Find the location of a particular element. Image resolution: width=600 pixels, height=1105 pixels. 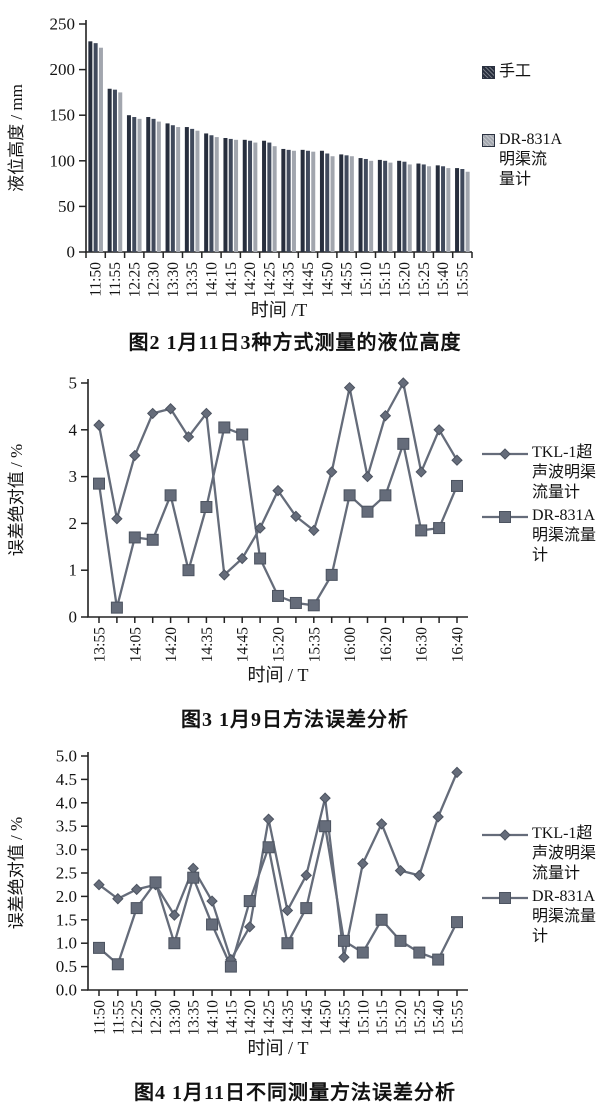

legend-item: TKL-1超 声波明渠 流量计 is located at coordinates (541, 473).